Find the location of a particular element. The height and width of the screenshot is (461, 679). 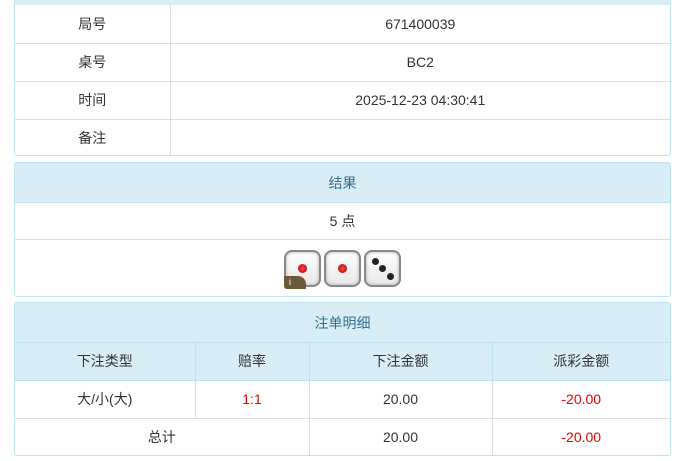

col-bet-amount: 下注金额 is located at coordinates (400, 362).